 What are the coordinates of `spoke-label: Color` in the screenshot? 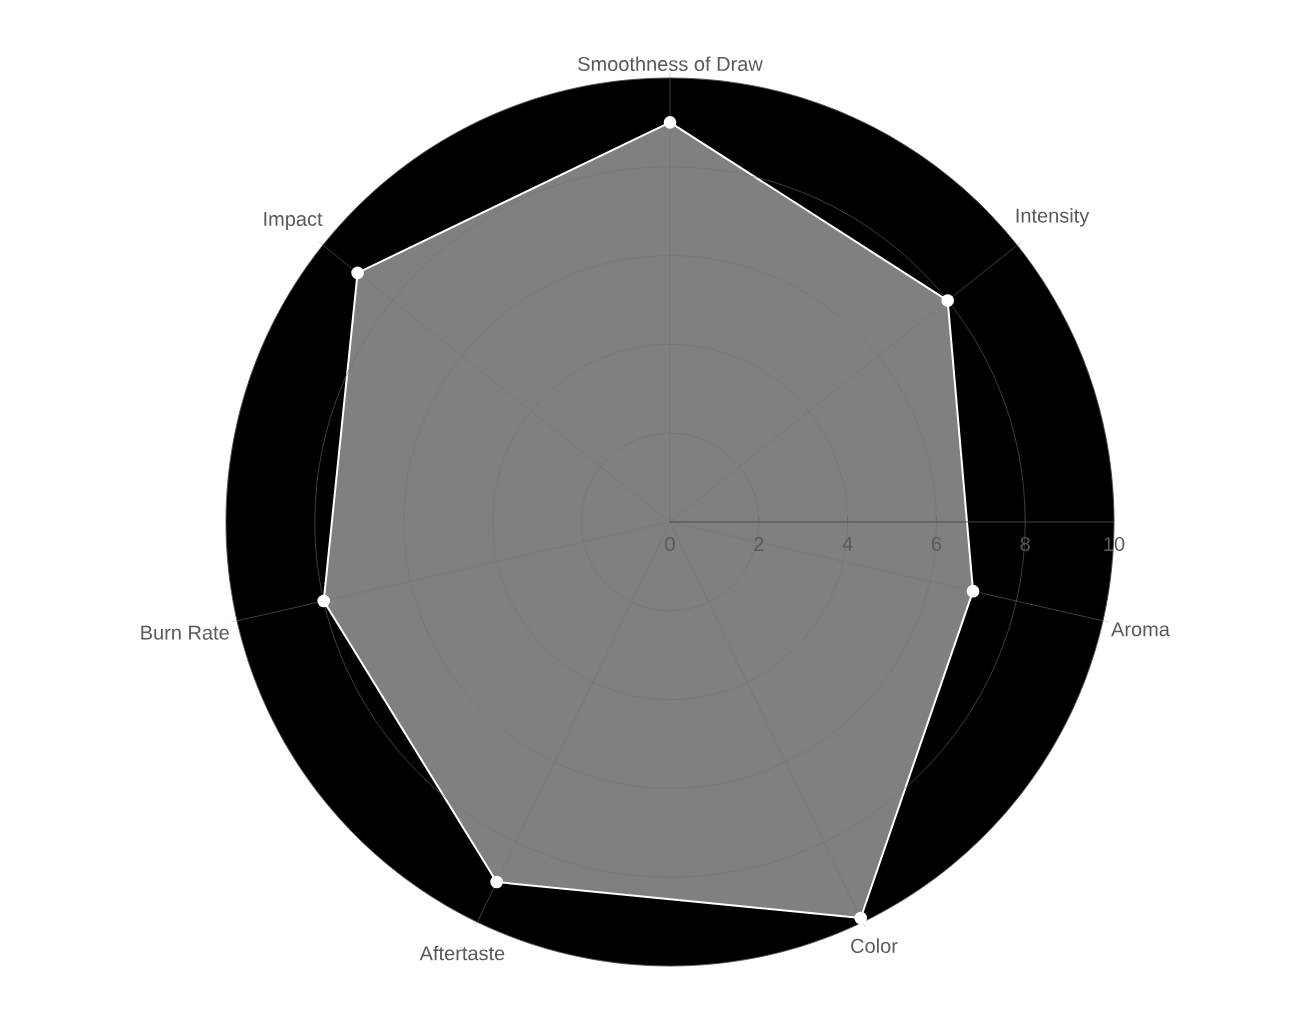 It's located at (874, 945).